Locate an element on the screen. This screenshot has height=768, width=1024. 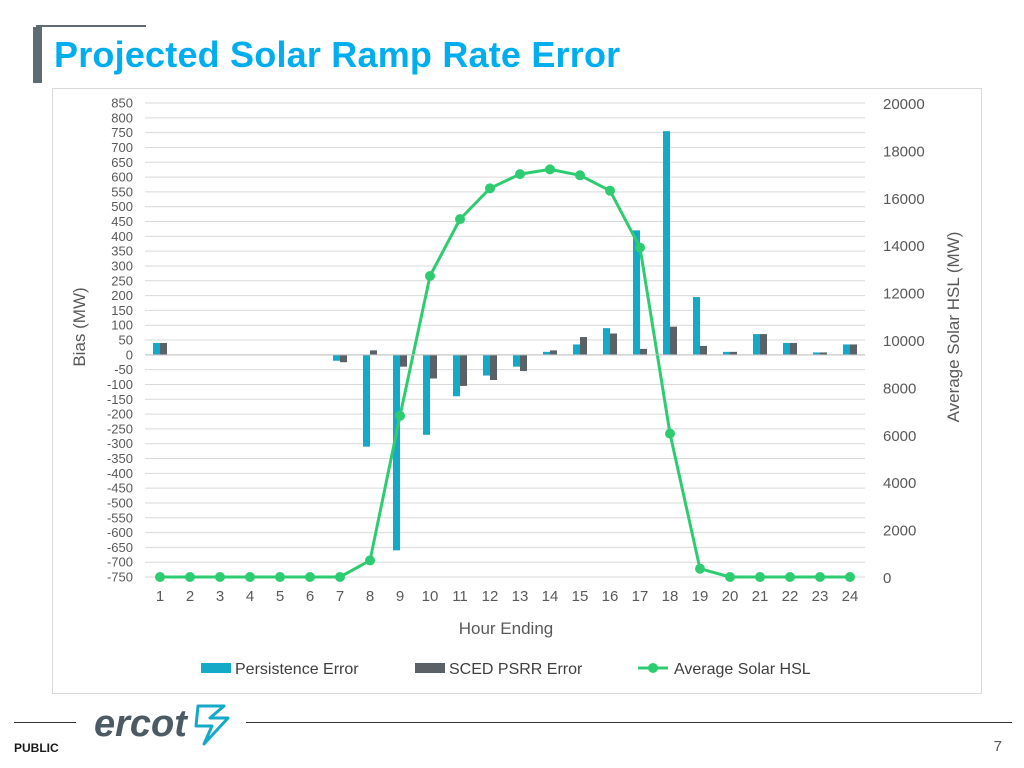
ercot-logo: ercot is located at coordinates (162, 724).